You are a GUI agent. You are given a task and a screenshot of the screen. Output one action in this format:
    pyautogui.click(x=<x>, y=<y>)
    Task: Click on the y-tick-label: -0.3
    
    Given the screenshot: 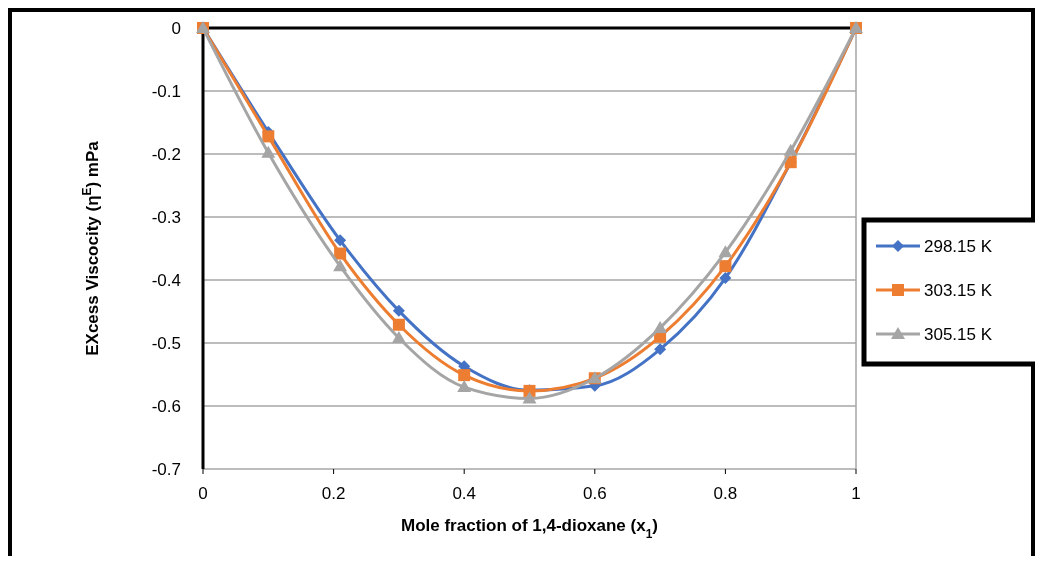 What is the action you would take?
    pyautogui.click(x=166, y=217)
    